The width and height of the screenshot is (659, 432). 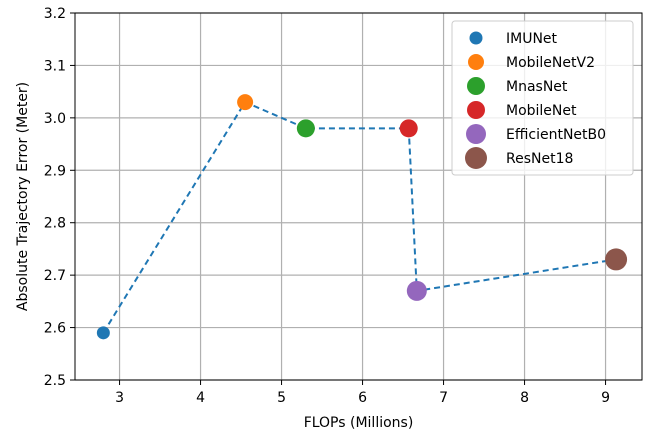 What do you see at coordinates (103, 333) in the screenshot?
I see `point-imunet` at bounding box center [103, 333].